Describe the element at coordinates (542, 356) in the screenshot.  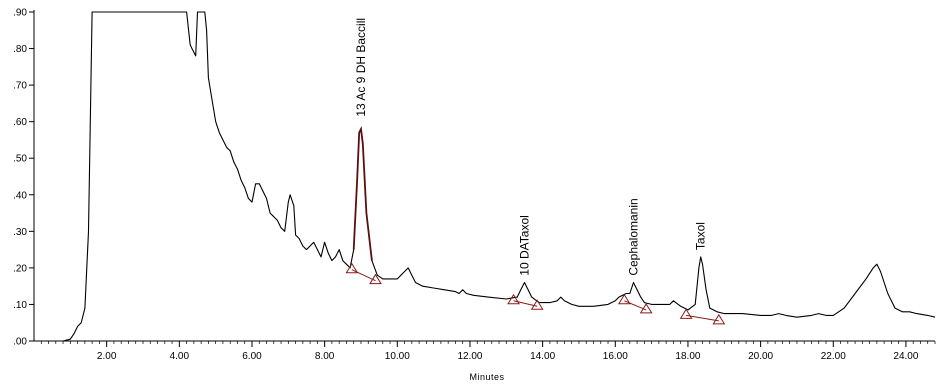
I see `x-tick-label: 14.00` at that location.